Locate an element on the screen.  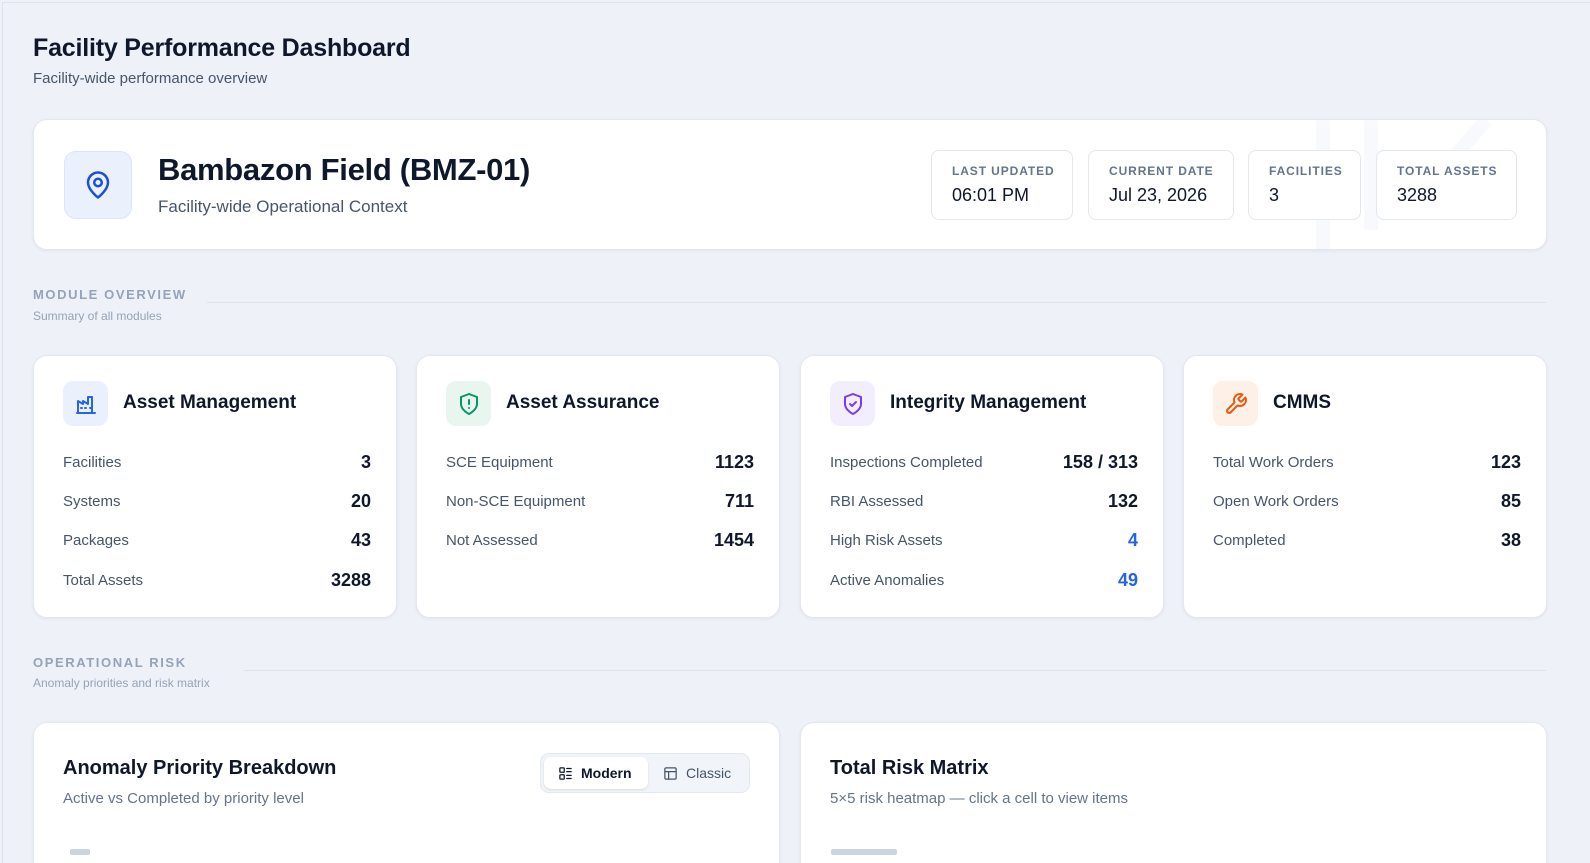
page-title: Facility Performance Dashboard is located at coordinates (222, 48).